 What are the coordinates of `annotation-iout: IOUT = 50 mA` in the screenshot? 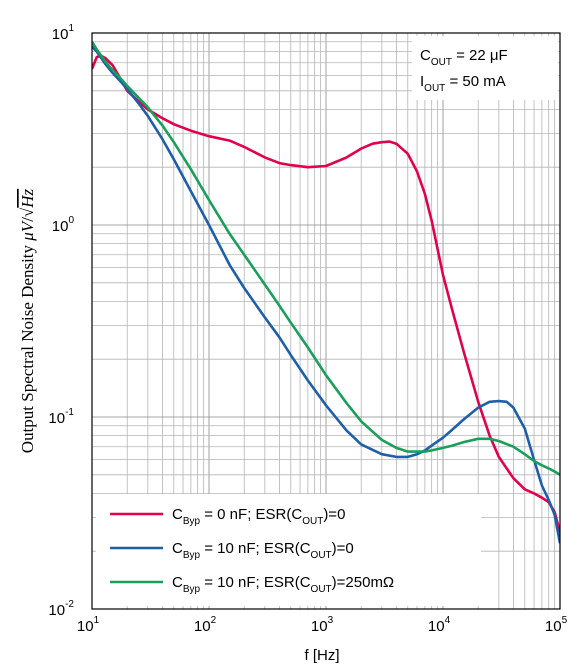 It's located at (463, 83).